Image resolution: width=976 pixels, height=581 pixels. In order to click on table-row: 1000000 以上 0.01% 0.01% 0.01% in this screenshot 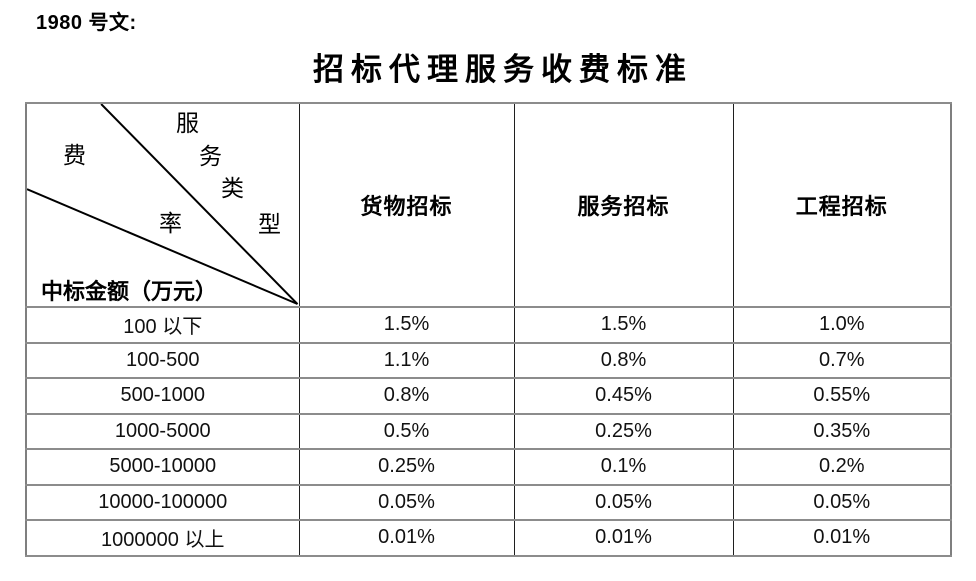, I will do `click(488, 538)`.